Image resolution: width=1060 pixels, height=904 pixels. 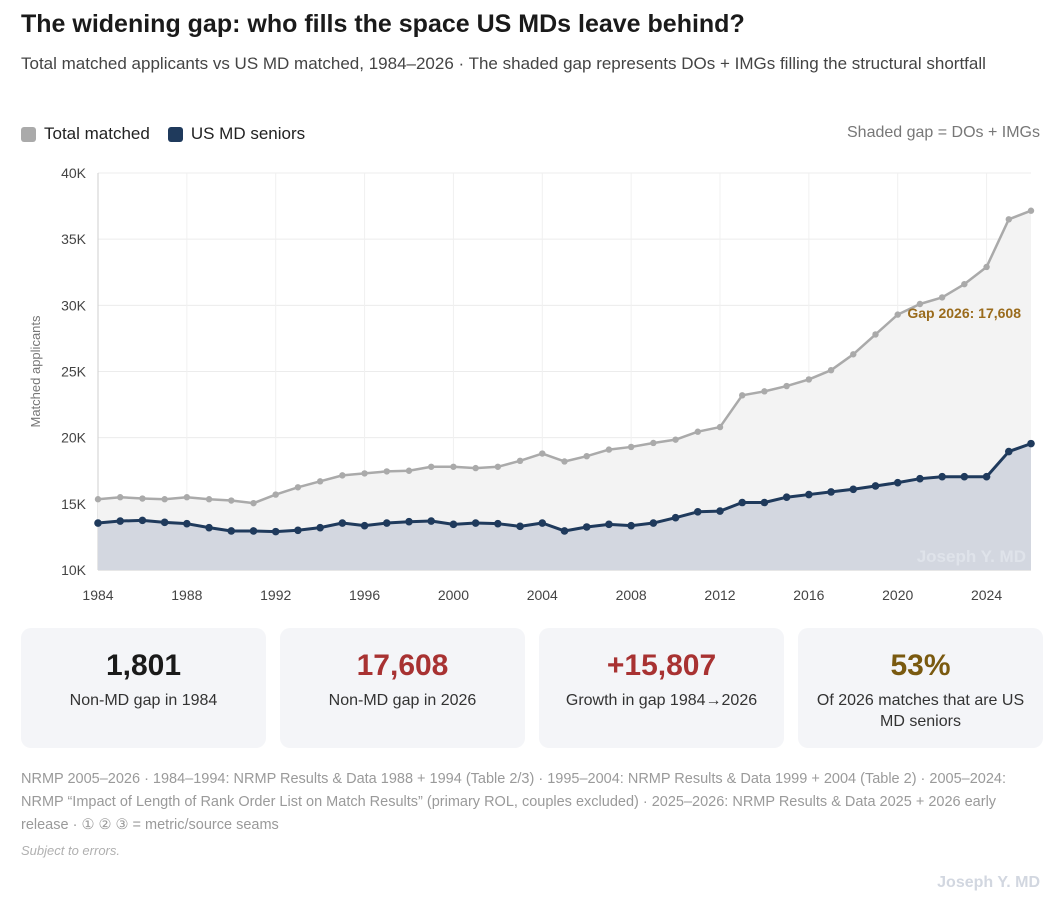 What do you see at coordinates (74, 570) in the screenshot?
I see `y-tick-label: 10K` at bounding box center [74, 570].